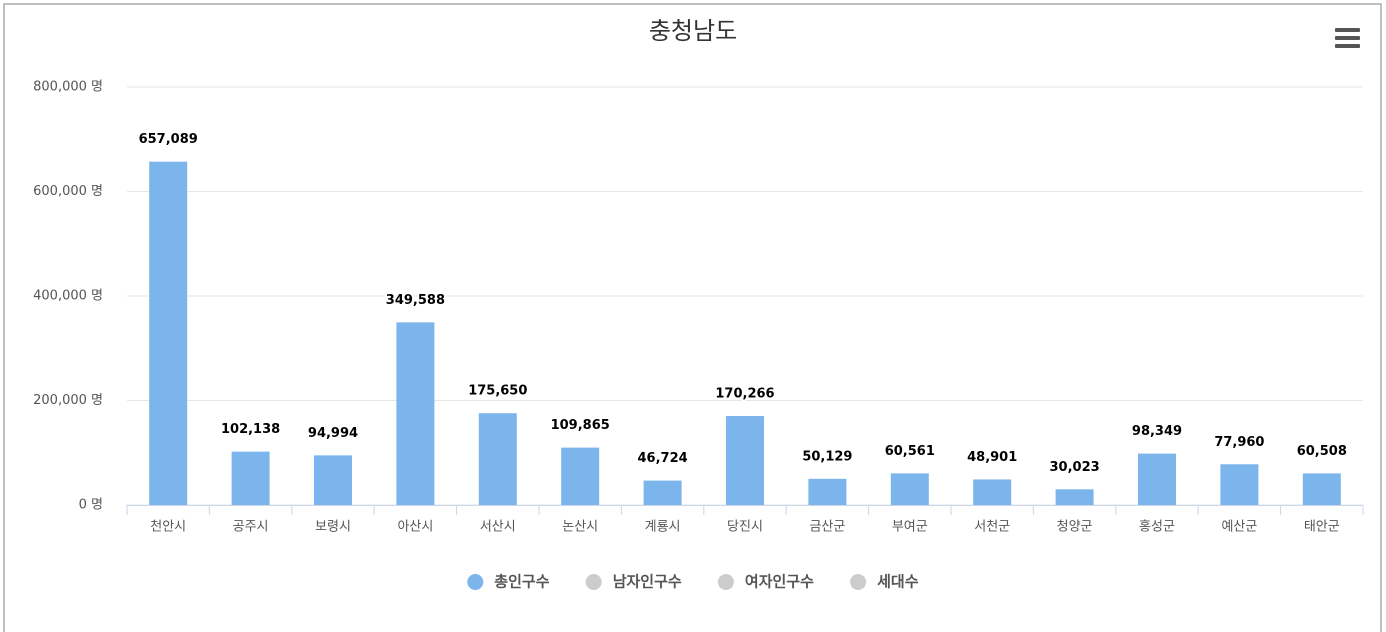 This screenshot has width=1386, height=632. Describe the element at coordinates (498, 527) in the screenshot. I see `x-tick-label: 서산시` at that location.